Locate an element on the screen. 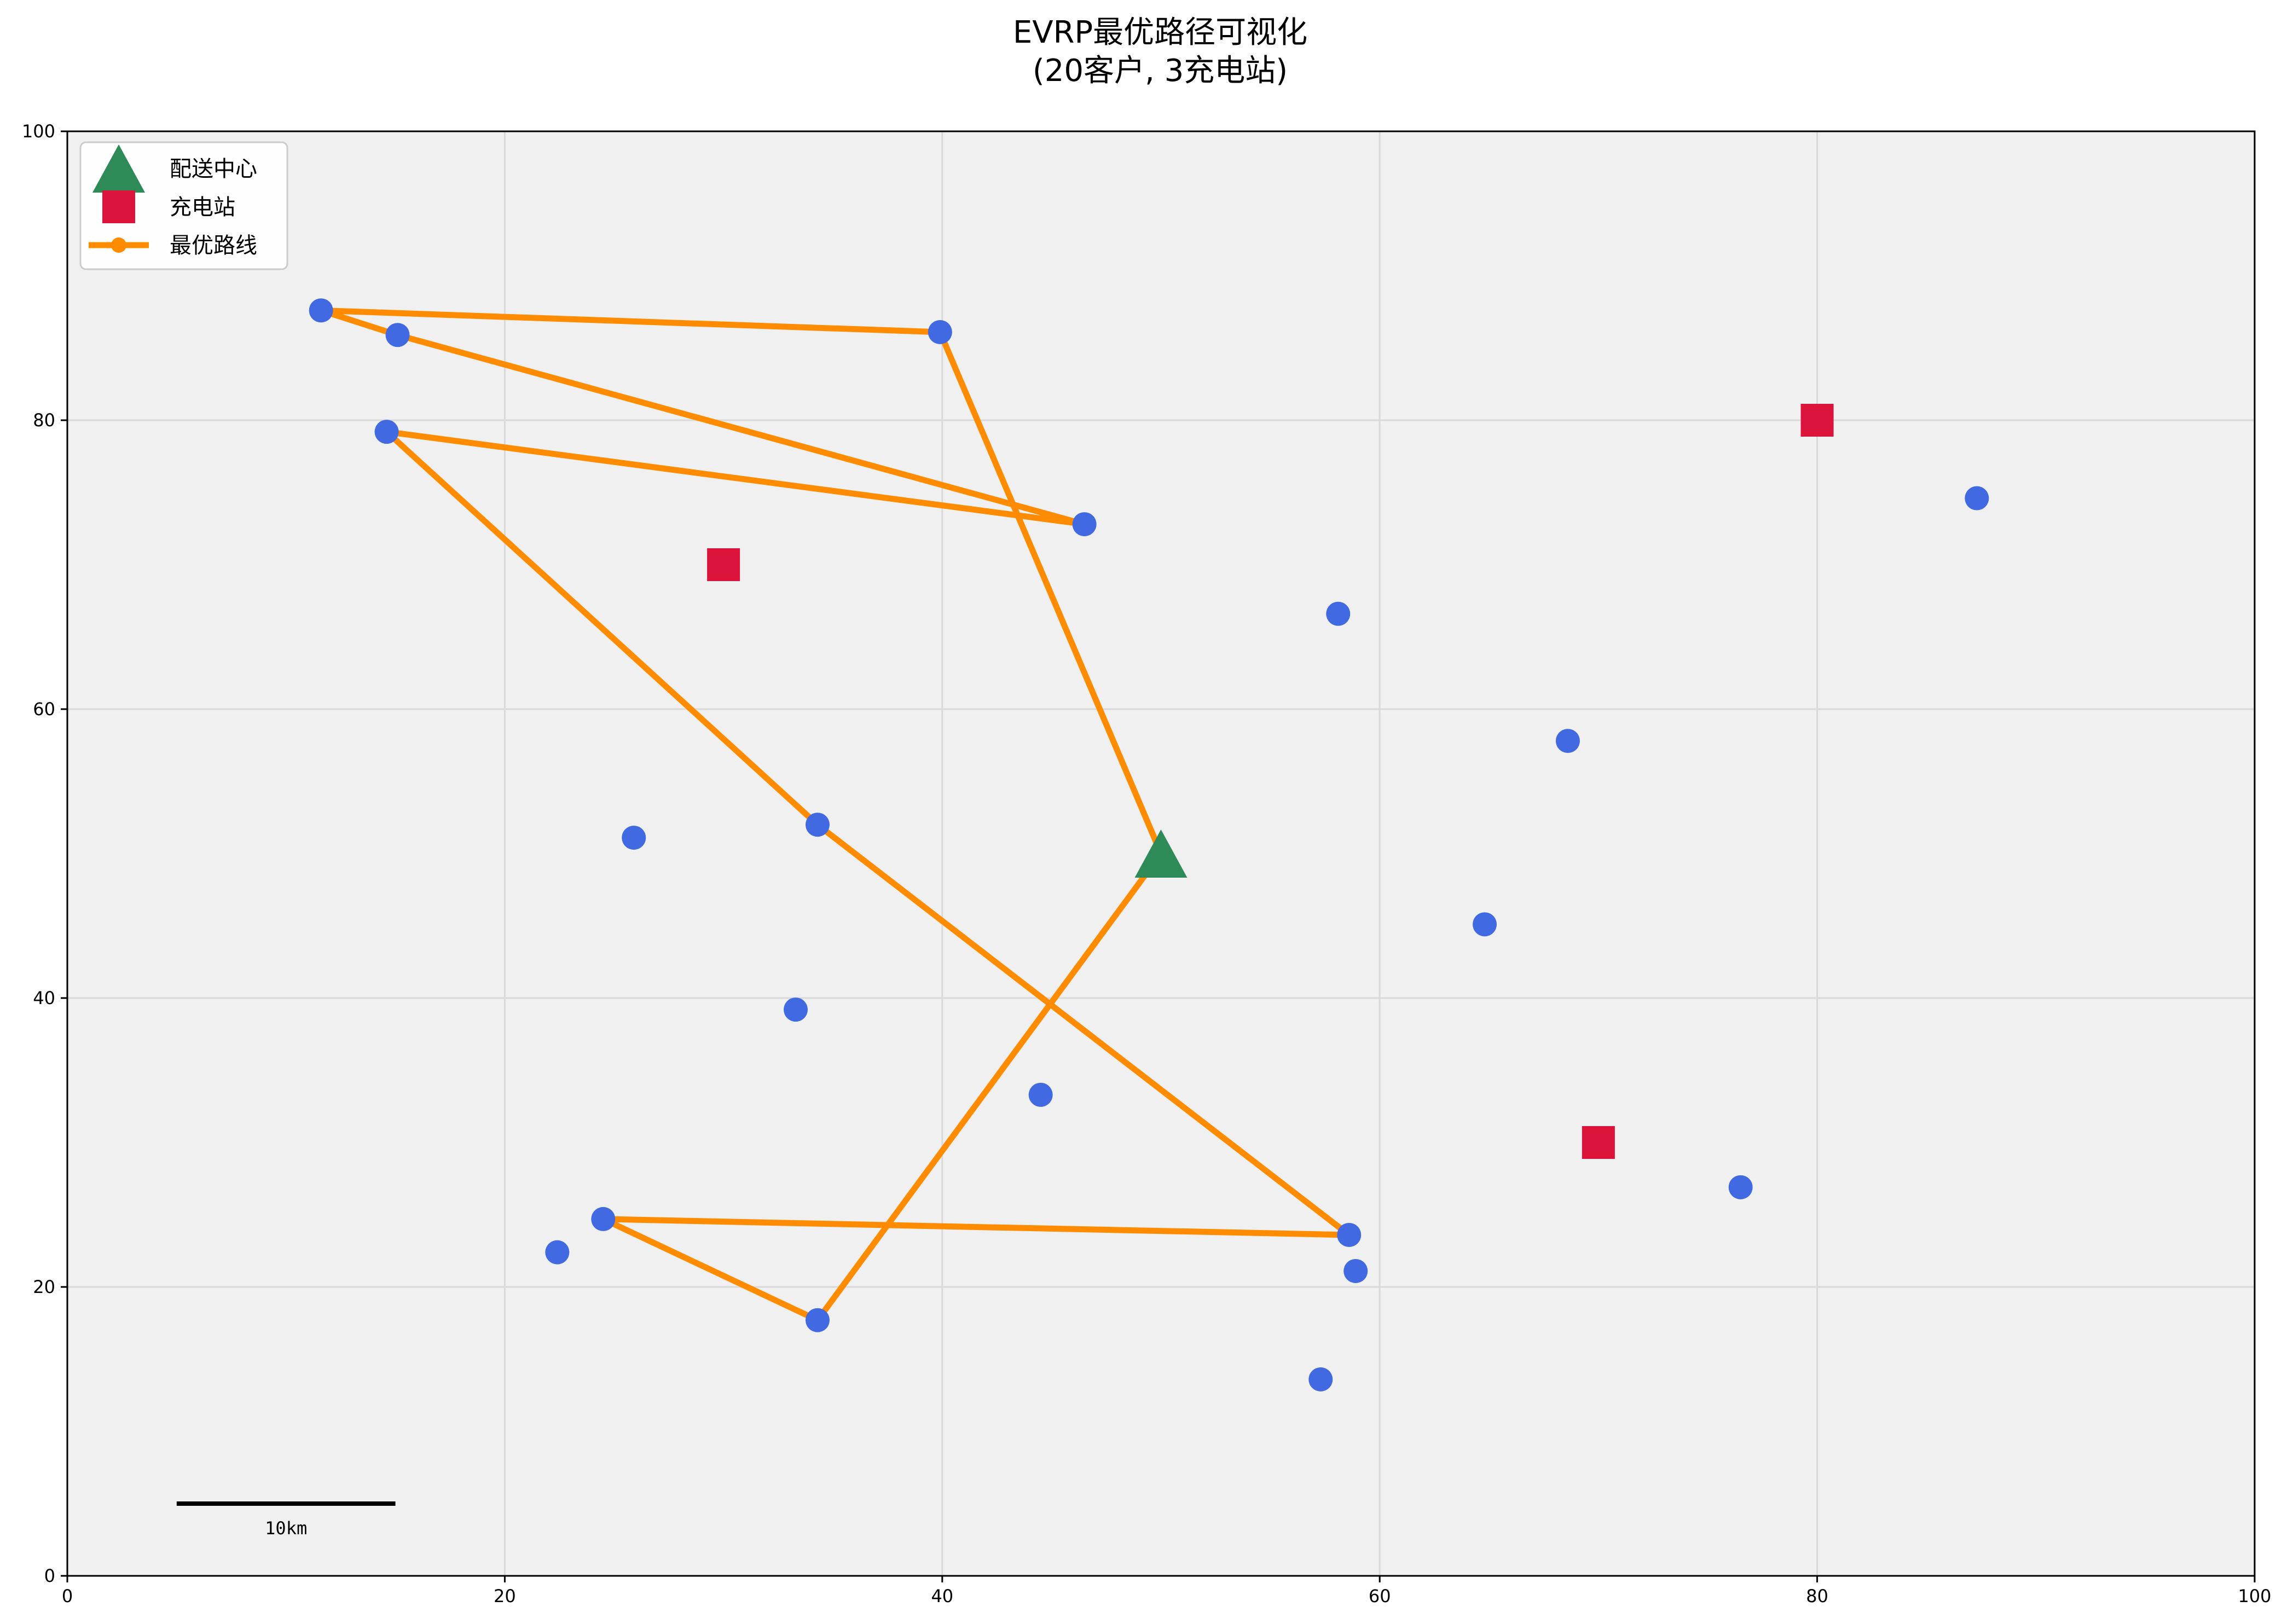  legend-square-icon is located at coordinates (118, 207).